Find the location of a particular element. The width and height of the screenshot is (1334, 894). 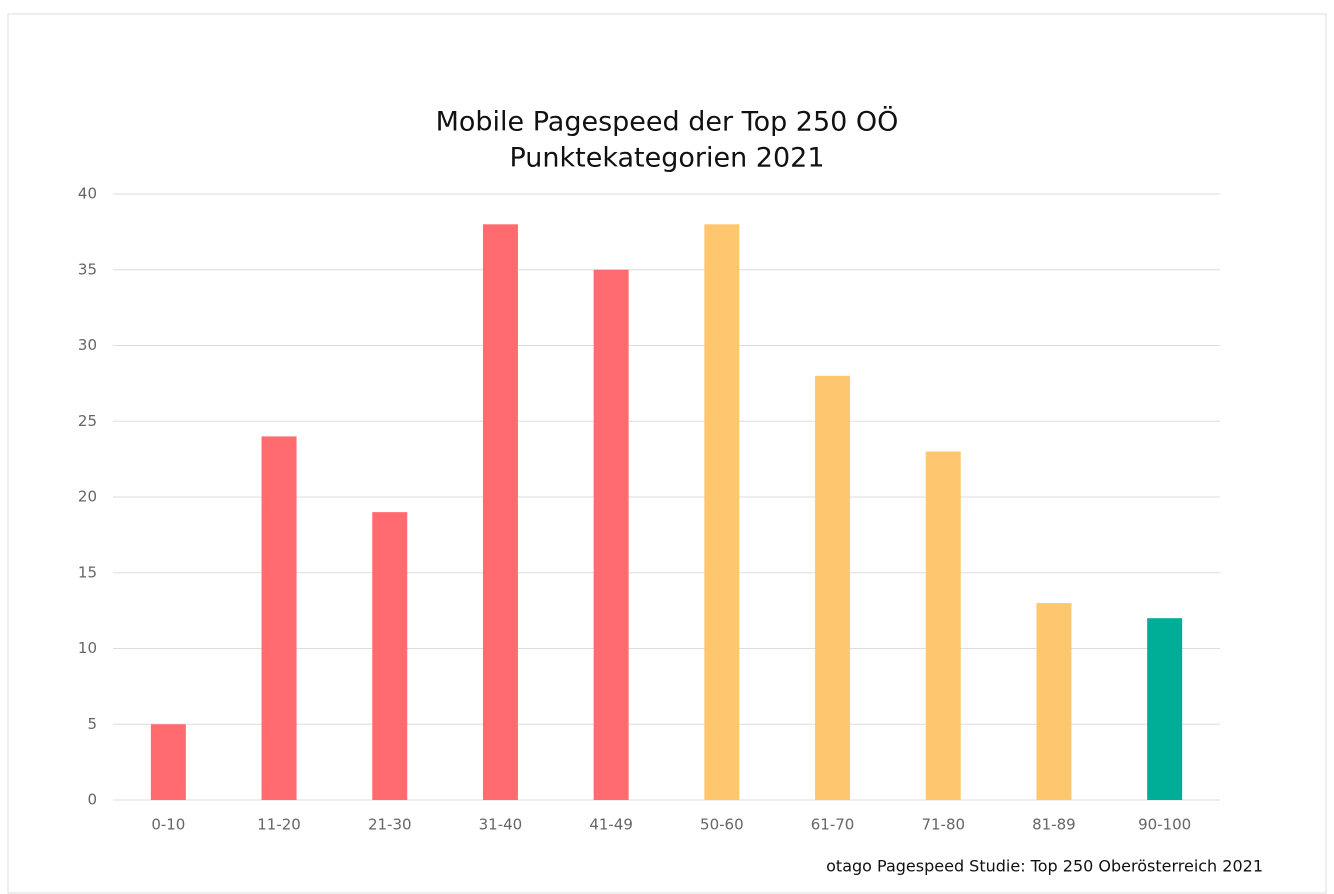

y-tick-label: 25 is located at coordinates (87, 421).